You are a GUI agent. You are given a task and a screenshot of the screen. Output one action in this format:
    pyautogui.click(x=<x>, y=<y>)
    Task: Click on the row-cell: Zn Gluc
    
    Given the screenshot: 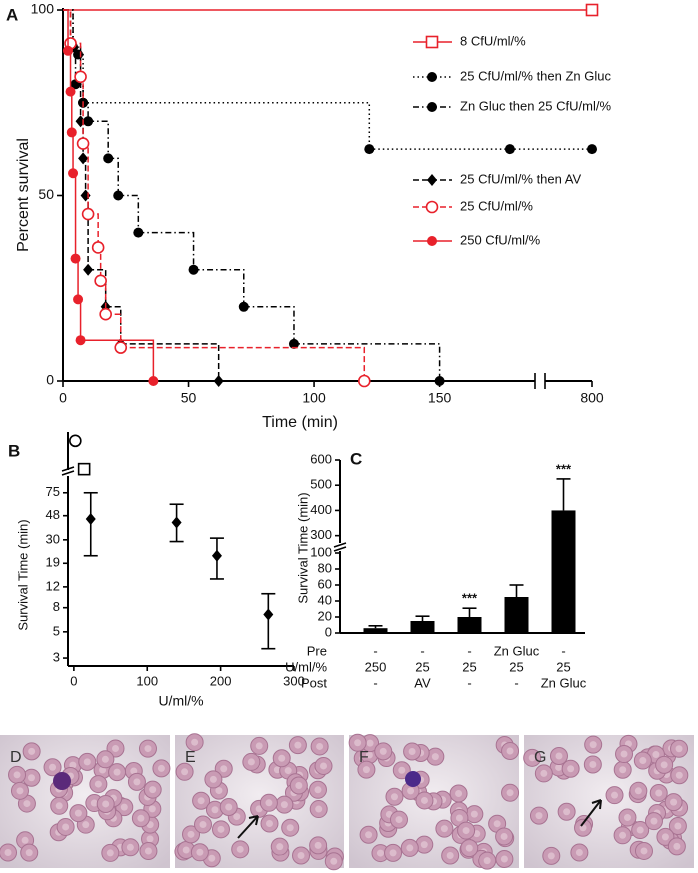 What is the action you would take?
    pyautogui.click(x=564, y=682)
    